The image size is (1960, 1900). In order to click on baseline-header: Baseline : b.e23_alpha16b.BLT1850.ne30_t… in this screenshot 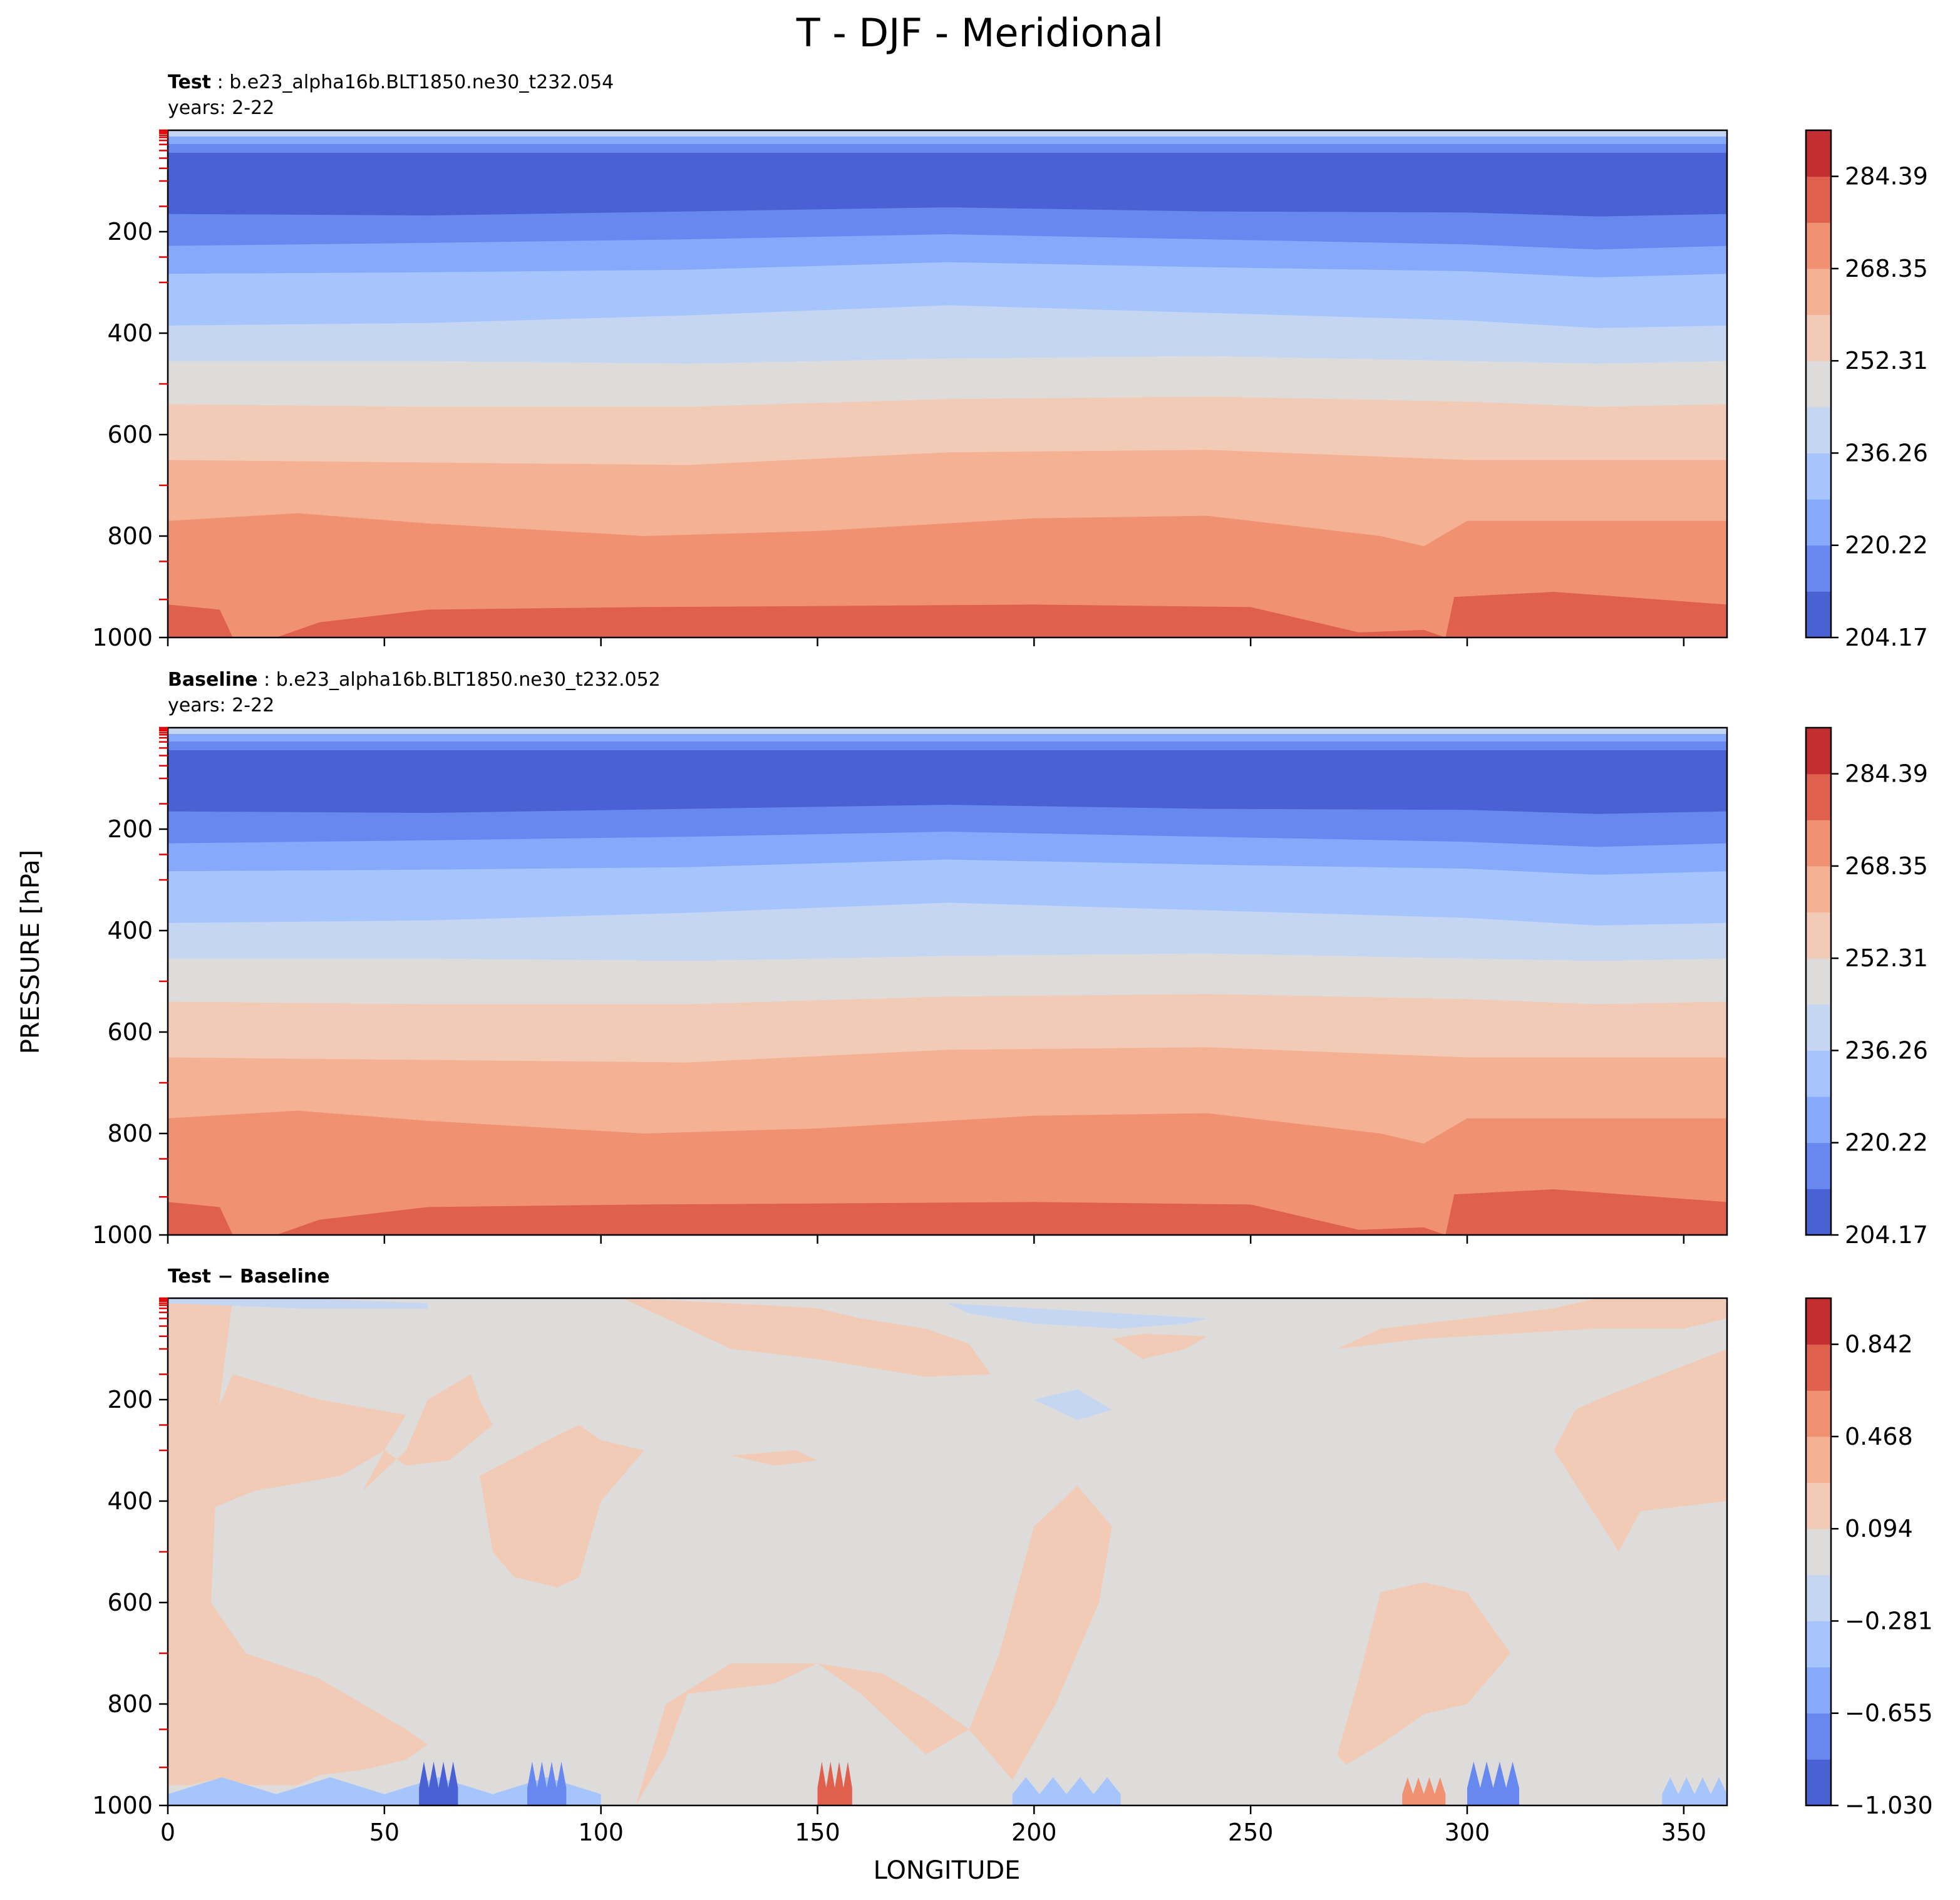, I will do `click(414, 680)`.